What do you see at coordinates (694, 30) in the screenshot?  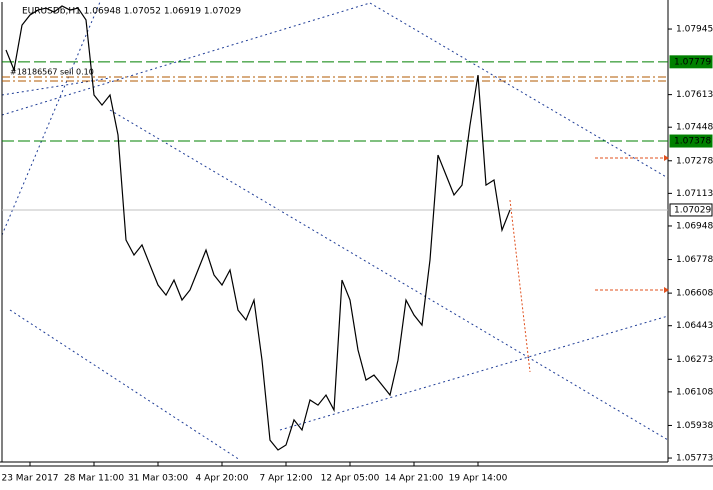 I see `y-tick-label: 1.07945` at bounding box center [694, 30].